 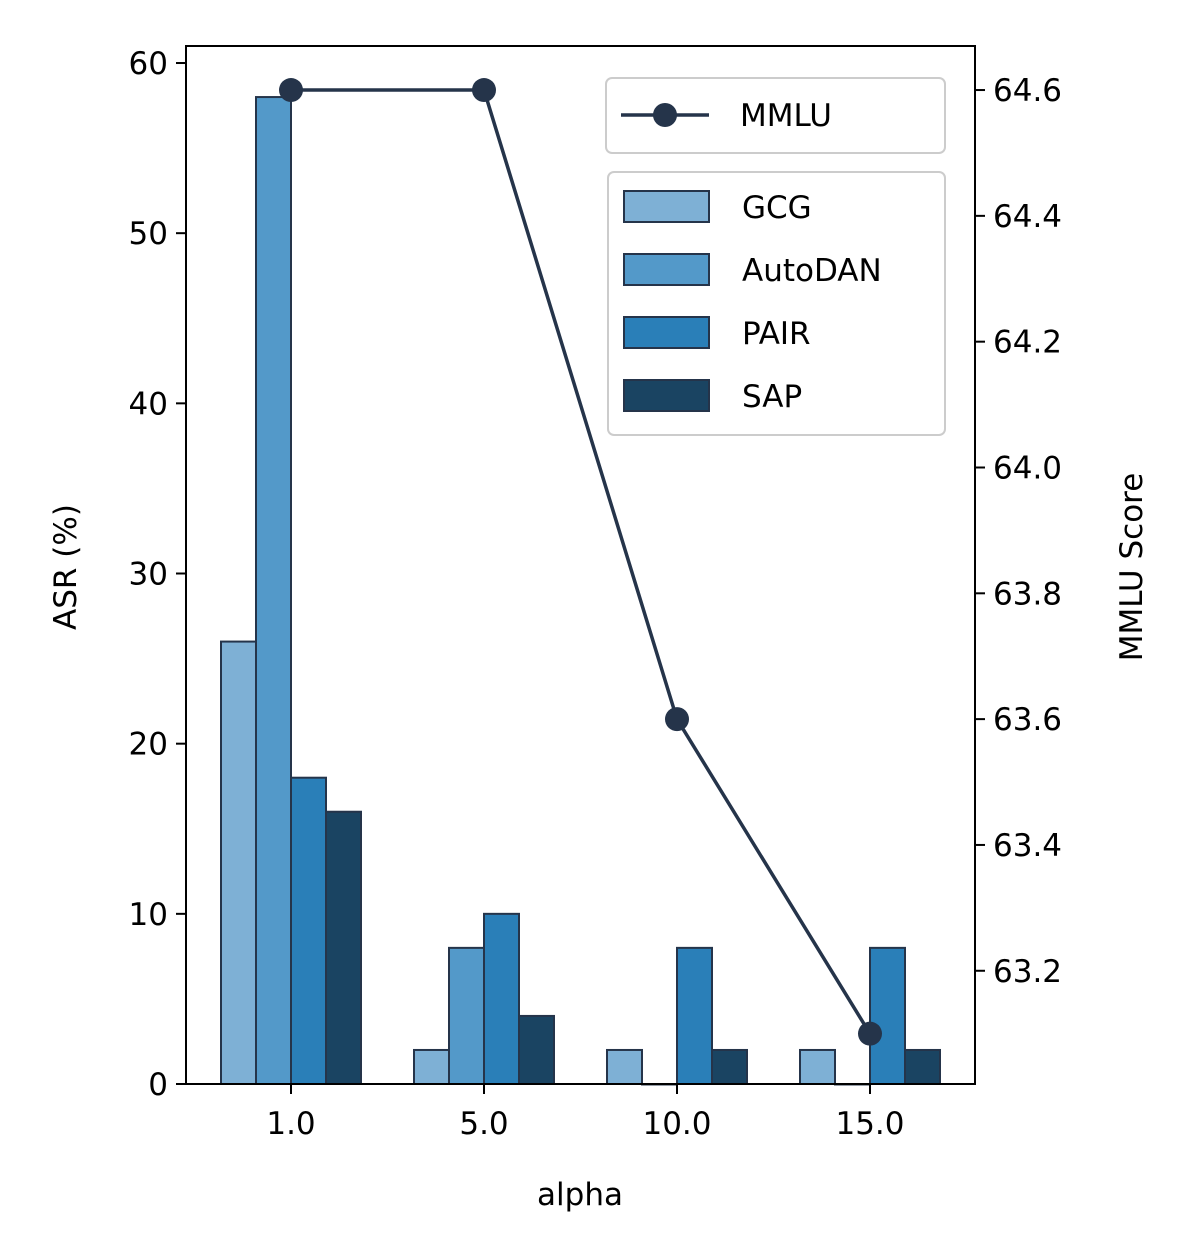 What do you see at coordinates (1027, 846) in the screenshot?
I see `right-y-tick-label: 63.4` at bounding box center [1027, 846].